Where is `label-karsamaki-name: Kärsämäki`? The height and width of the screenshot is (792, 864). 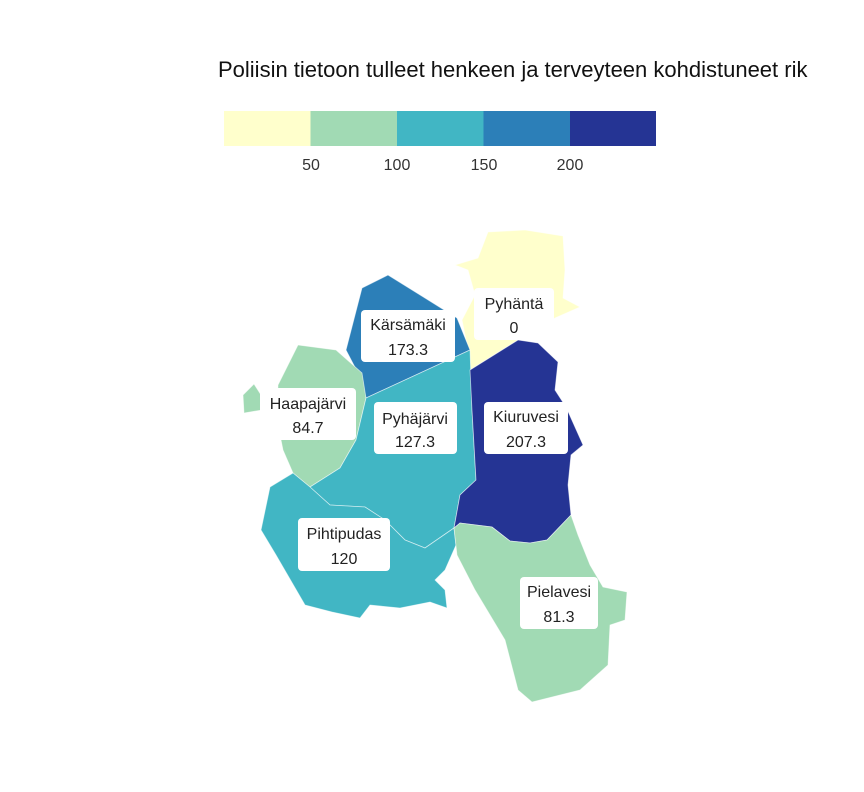
label-karsamaki-name: Kärsämäki is located at coordinates (408, 325).